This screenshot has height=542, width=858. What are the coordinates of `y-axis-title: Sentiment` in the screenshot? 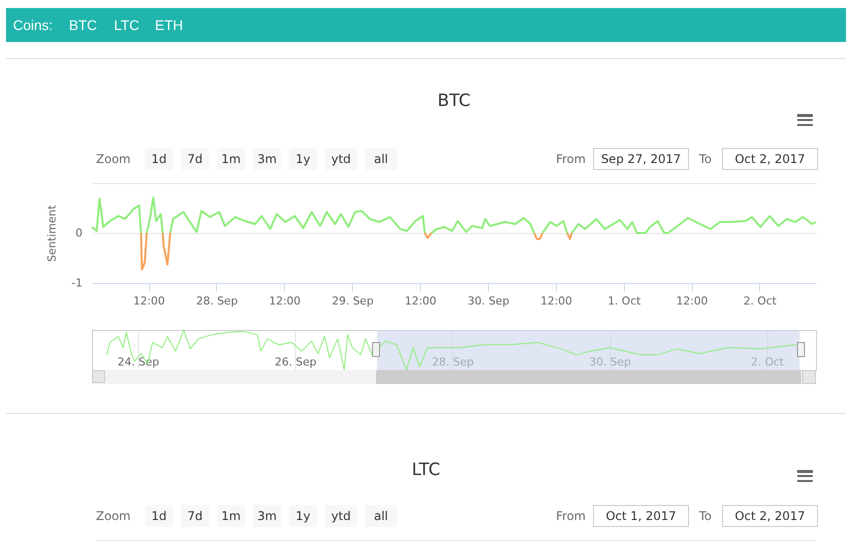 It's located at (52, 233).